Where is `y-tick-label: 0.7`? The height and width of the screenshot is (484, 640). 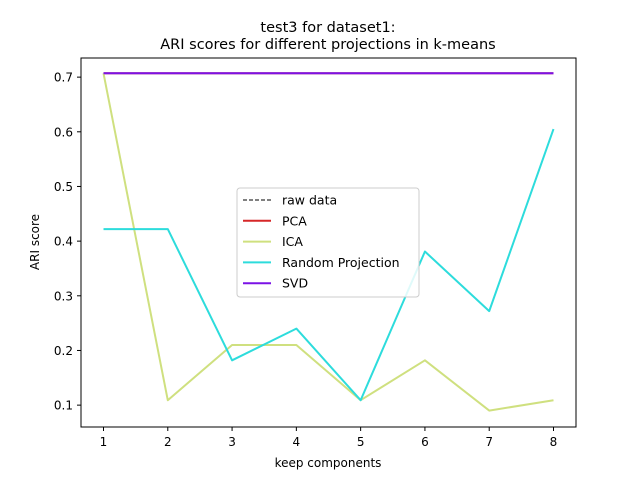
y-tick-label: 0.7 is located at coordinates (63, 78).